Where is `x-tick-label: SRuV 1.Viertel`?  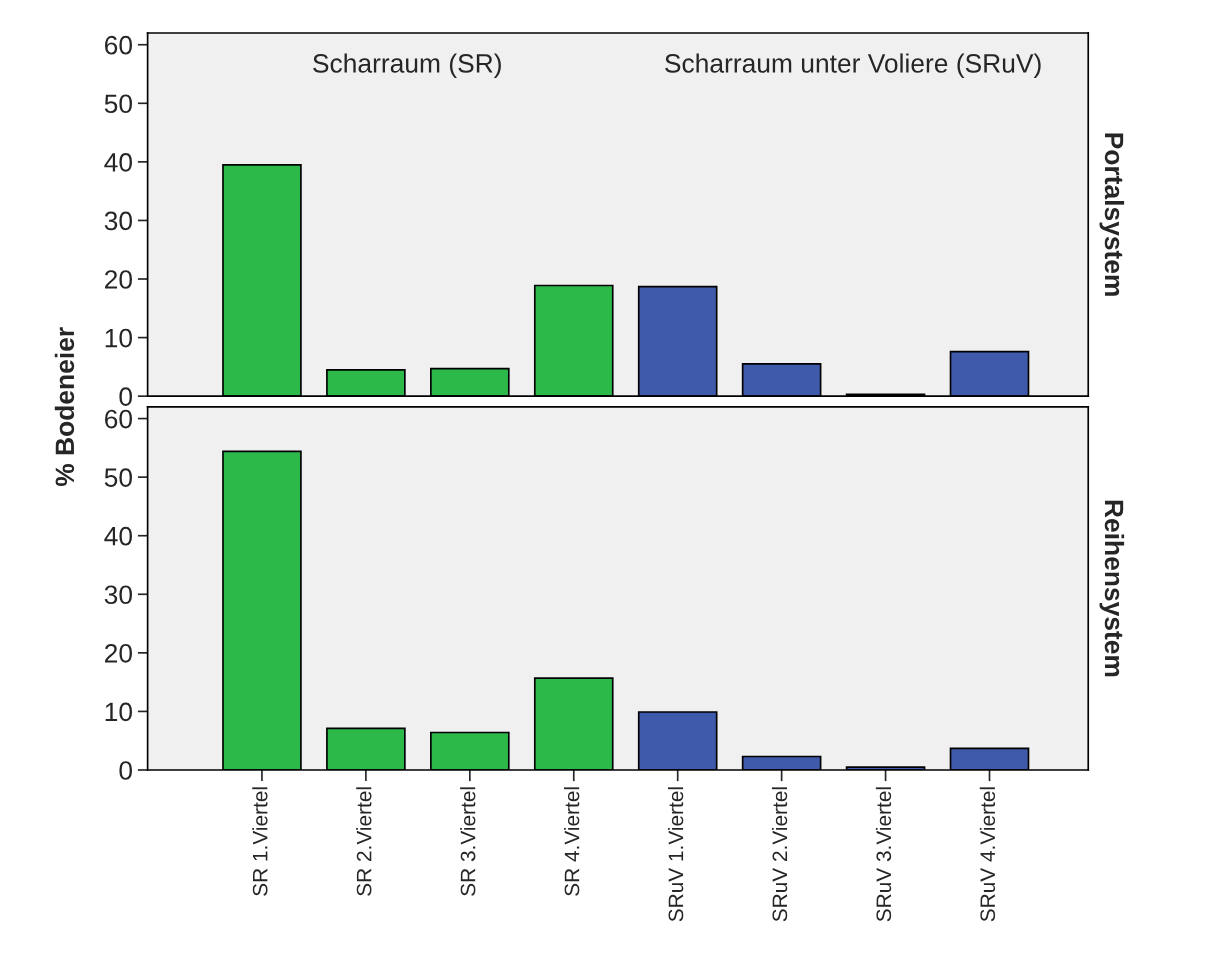
x-tick-label: SRuV 1.Viertel is located at coordinates (675, 854).